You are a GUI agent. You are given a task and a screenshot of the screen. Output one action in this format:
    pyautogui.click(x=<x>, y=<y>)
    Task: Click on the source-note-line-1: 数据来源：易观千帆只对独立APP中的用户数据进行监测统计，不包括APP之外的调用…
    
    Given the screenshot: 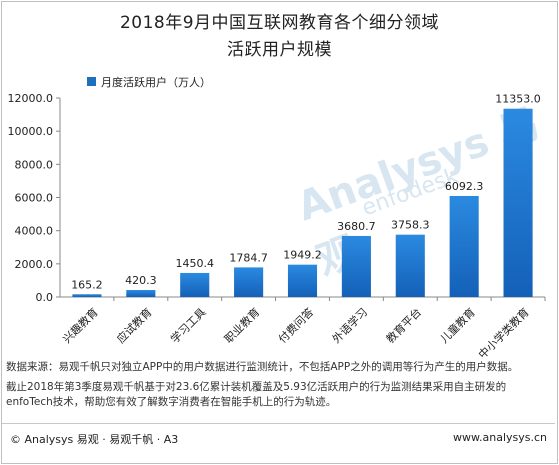 What is the action you would take?
    pyautogui.click(x=262, y=367)
    